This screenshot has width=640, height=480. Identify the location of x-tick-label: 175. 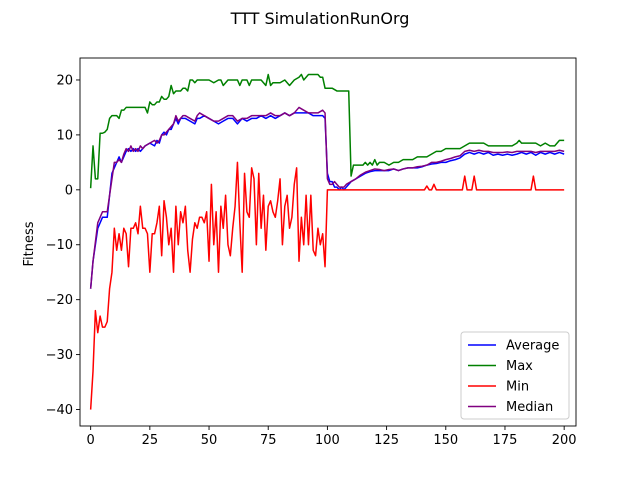
(505, 440).